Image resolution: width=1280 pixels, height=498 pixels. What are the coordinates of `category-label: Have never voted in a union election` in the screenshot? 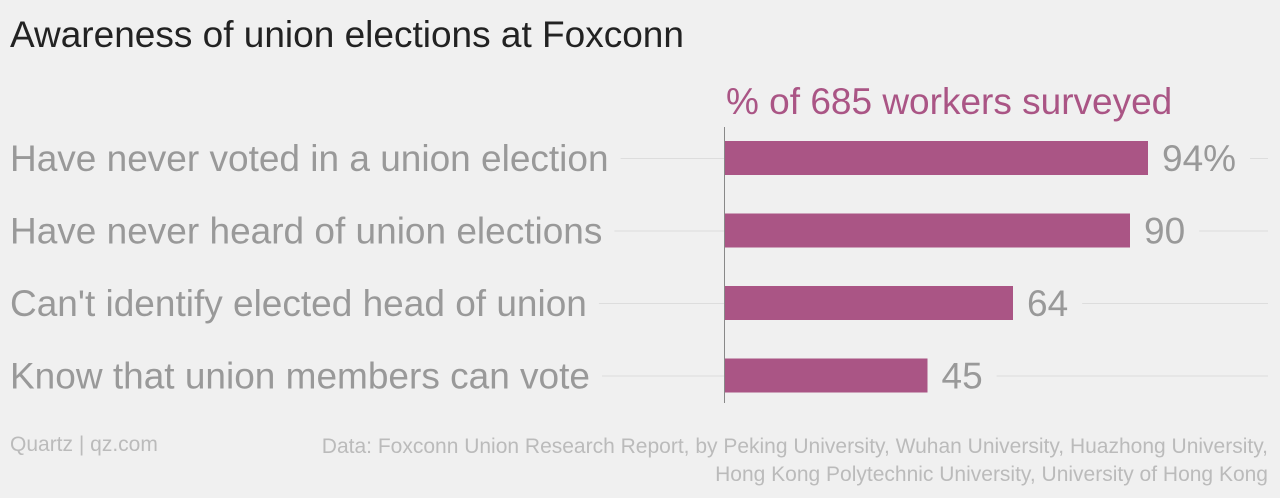 It's located at (309, 158).